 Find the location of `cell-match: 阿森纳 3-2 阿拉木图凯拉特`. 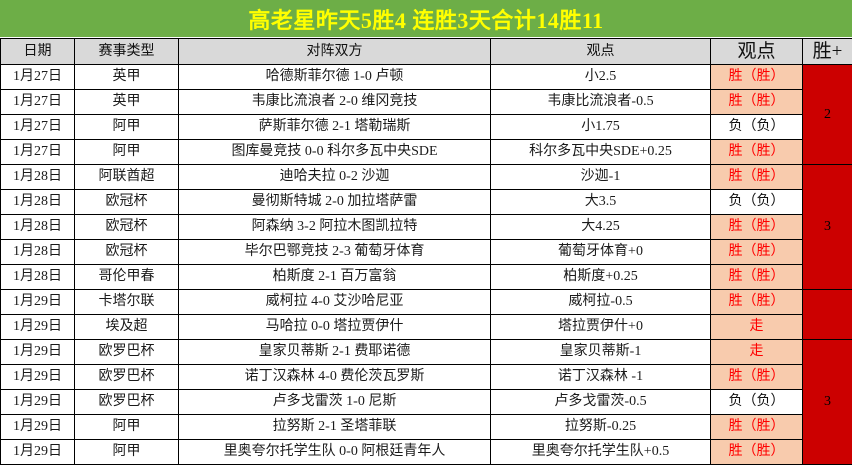

cell-match: 阿森纳 3-2 阿拉木图凯拉特 is located at coordinates (334, 227).